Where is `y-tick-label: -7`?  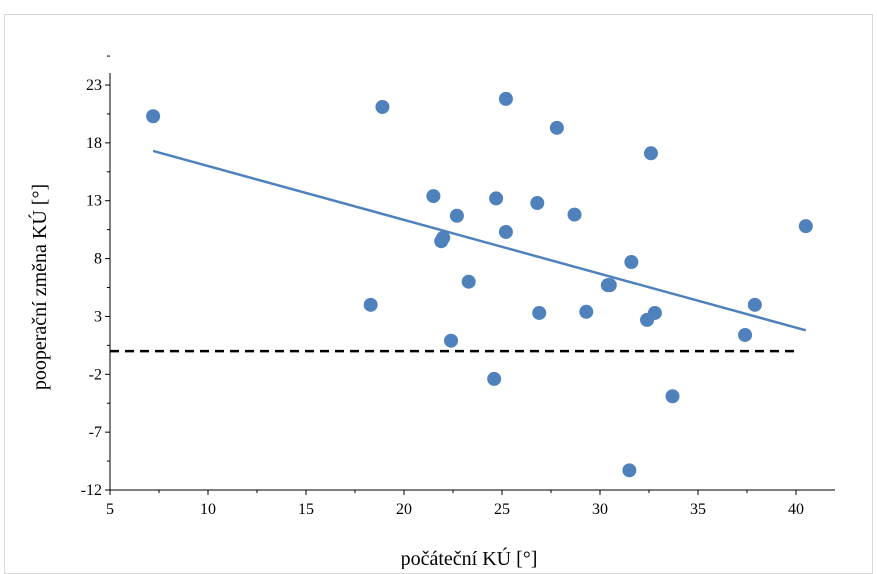 y-tick-label: -7 is located at coordinates (95, 432).